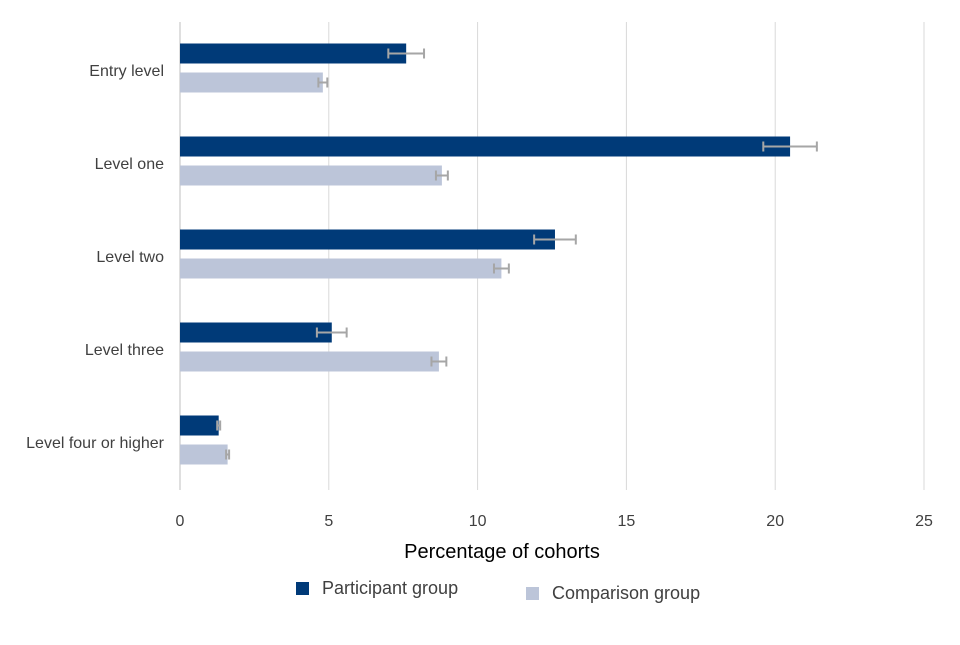 The height and width of the screenshot is (645, 960). I want to click on x-tick-label: 15, so click(627, 521).